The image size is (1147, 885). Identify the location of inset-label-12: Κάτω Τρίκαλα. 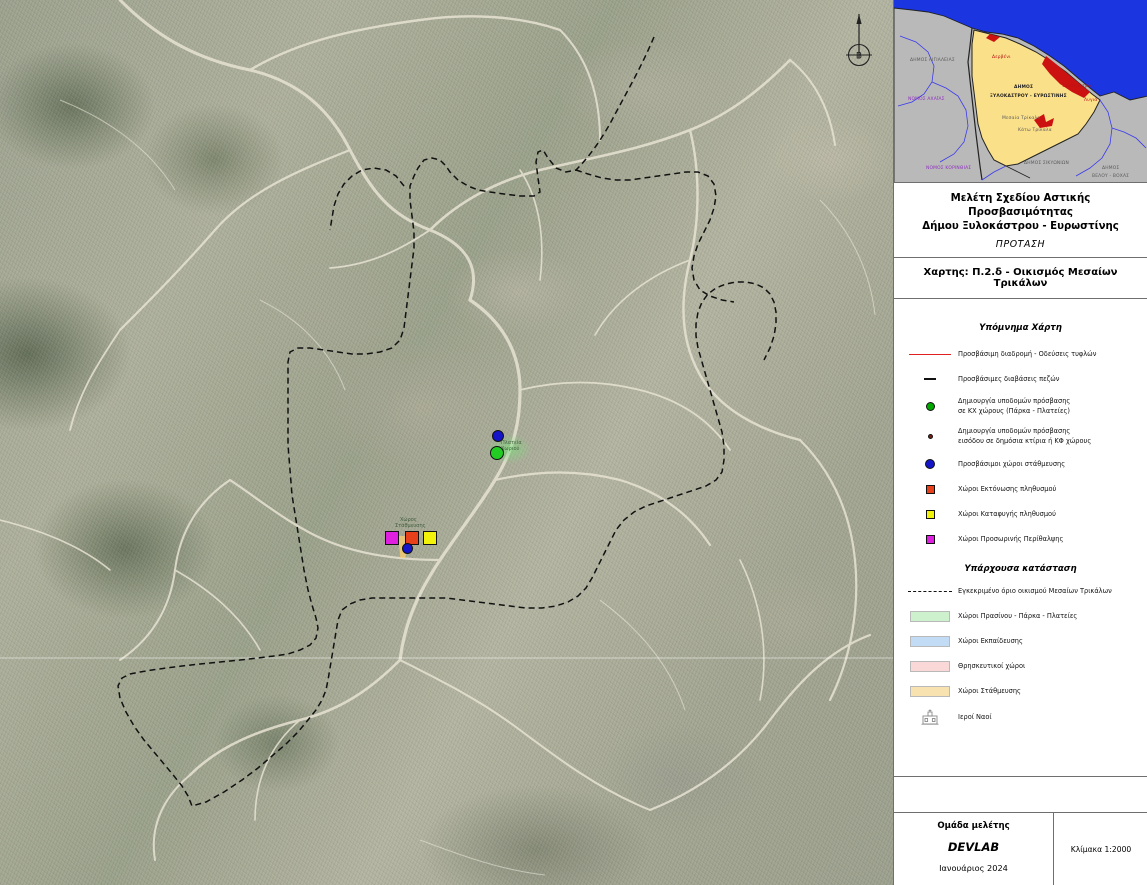
(1035, 130).